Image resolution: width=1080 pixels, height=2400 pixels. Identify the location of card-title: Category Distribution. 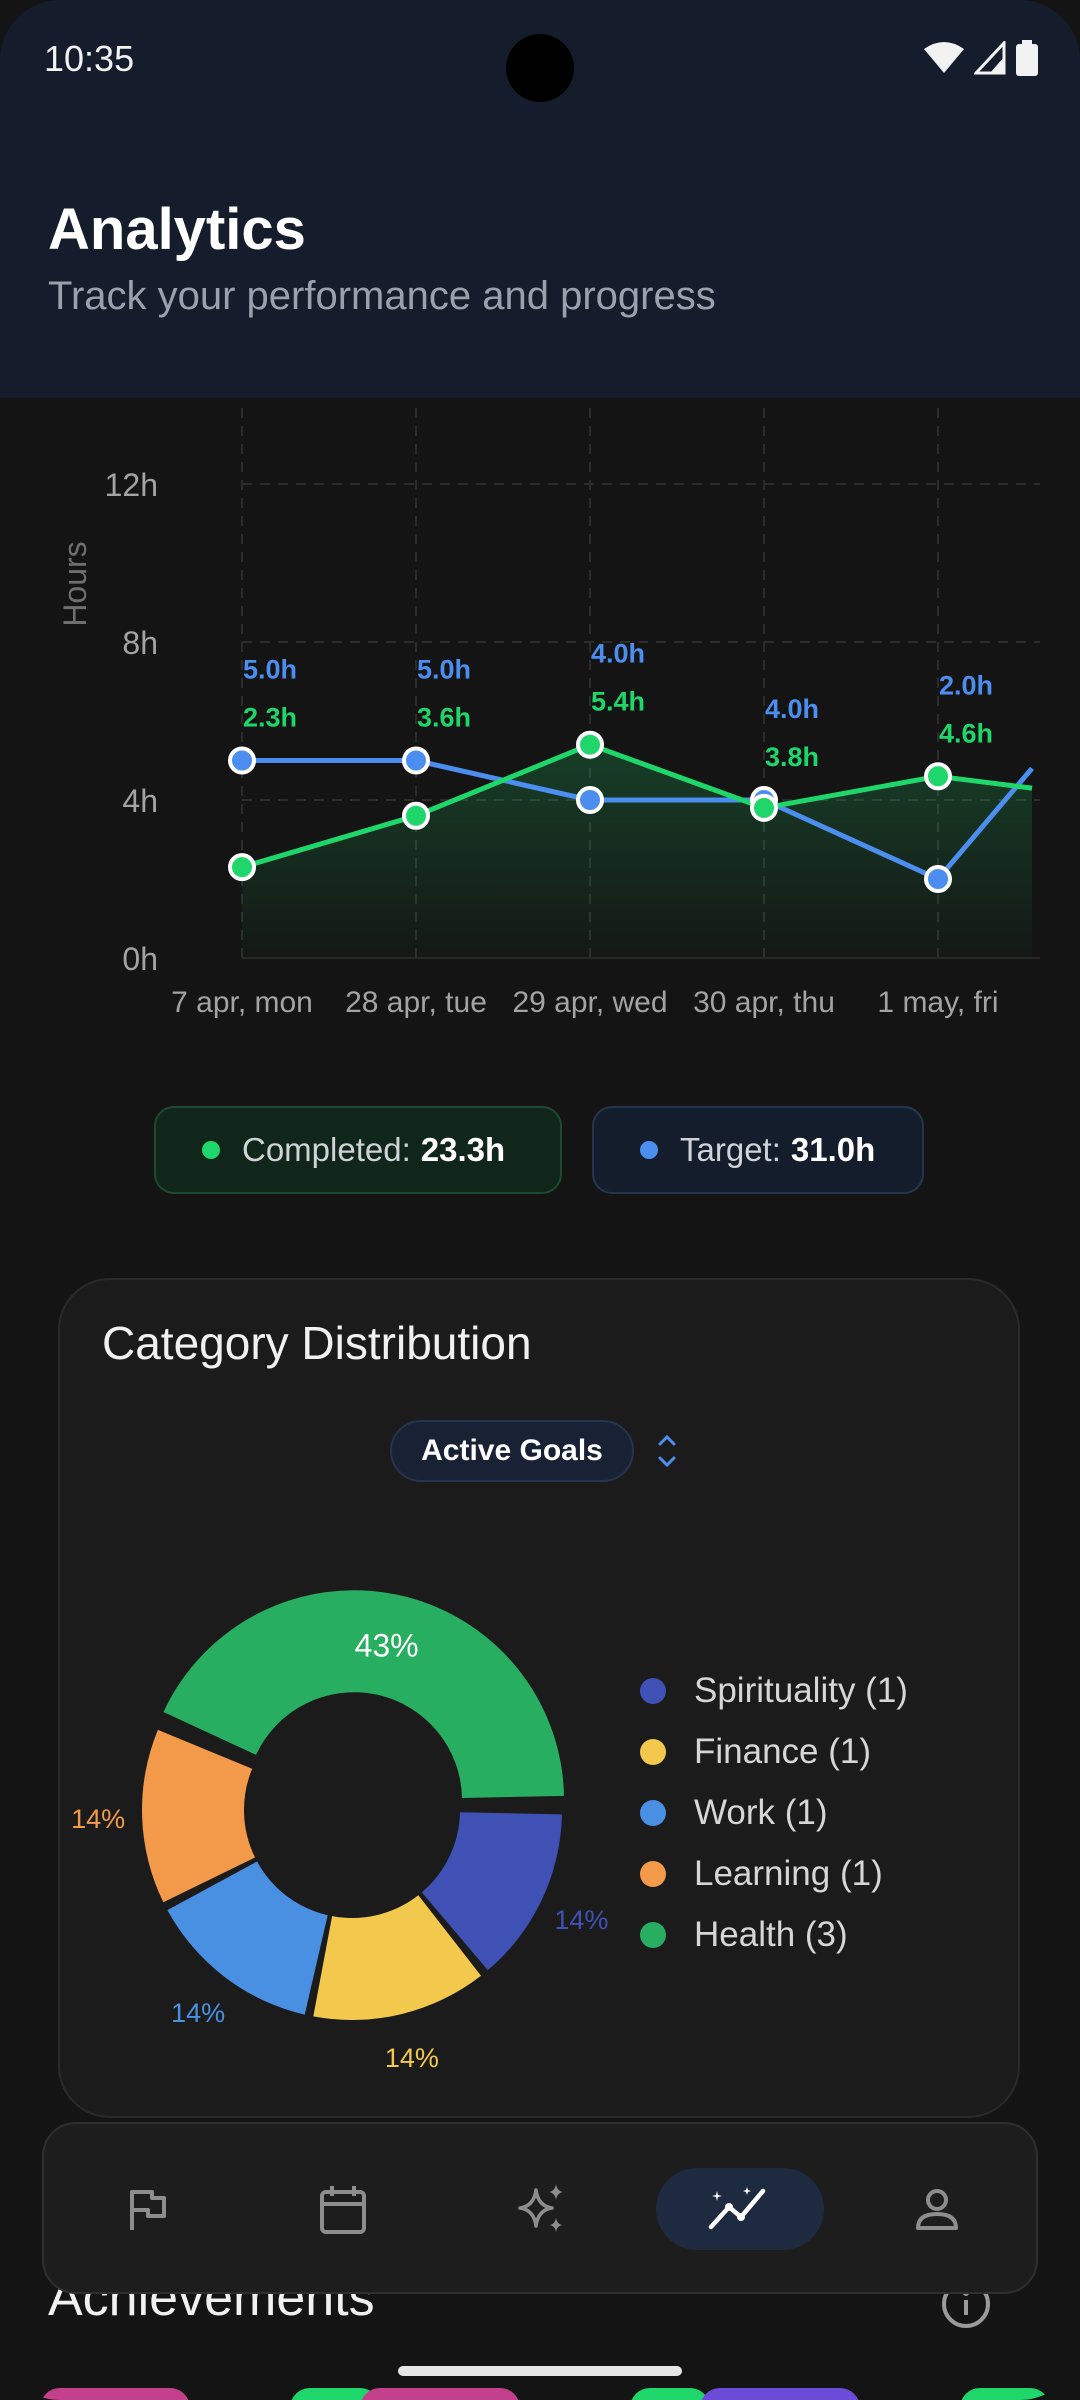
(317, 1343).